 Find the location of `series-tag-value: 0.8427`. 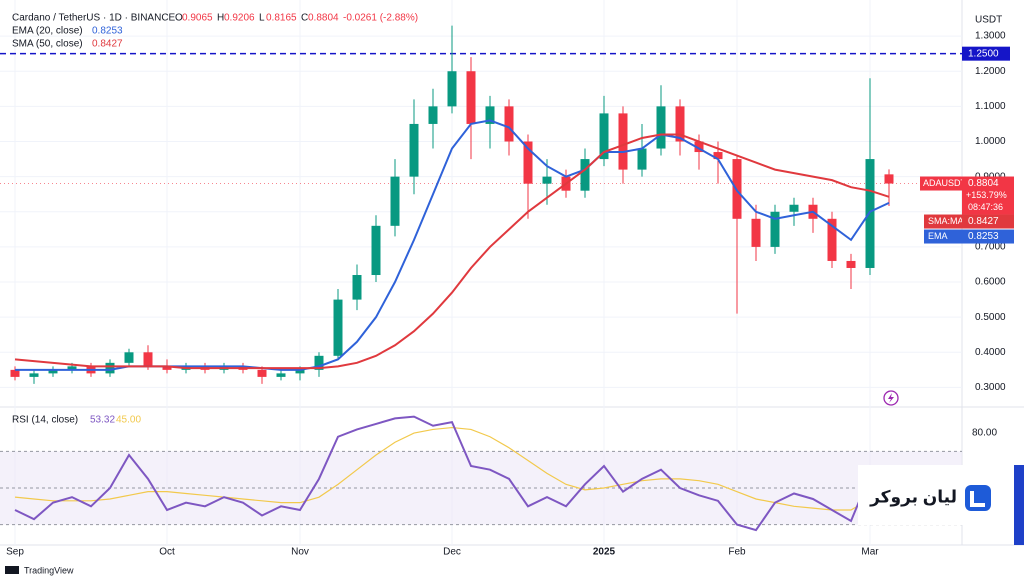

series-tag-value: 0.8427 is located at coordinates (983, 221).